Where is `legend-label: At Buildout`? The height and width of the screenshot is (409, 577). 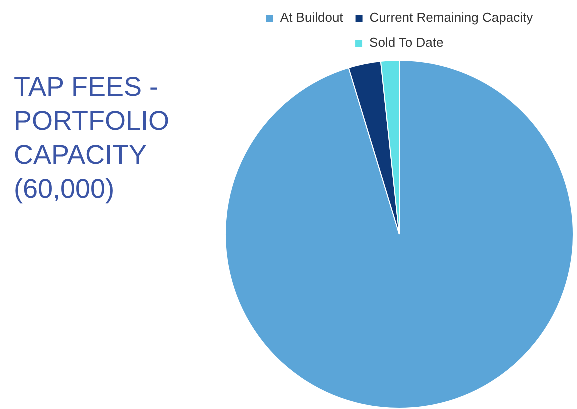
legend-label: At Buildout is located at coordinates (312, 18).